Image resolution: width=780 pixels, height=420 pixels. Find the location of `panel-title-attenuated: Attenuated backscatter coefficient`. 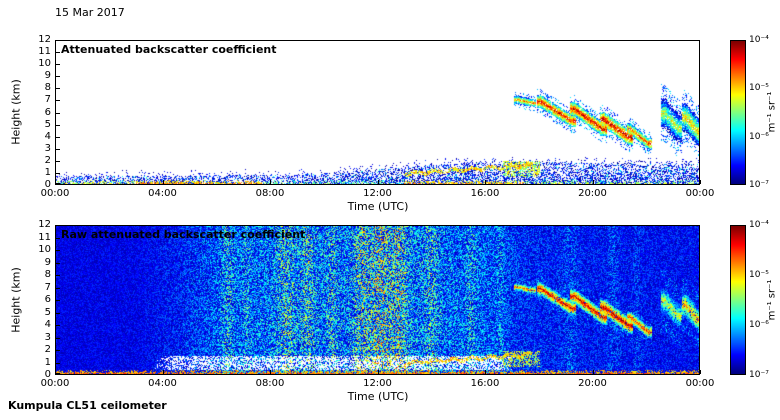

panel-title-attenuated: Attenuated backscatter coefficient is located at coordinates (169, 49).